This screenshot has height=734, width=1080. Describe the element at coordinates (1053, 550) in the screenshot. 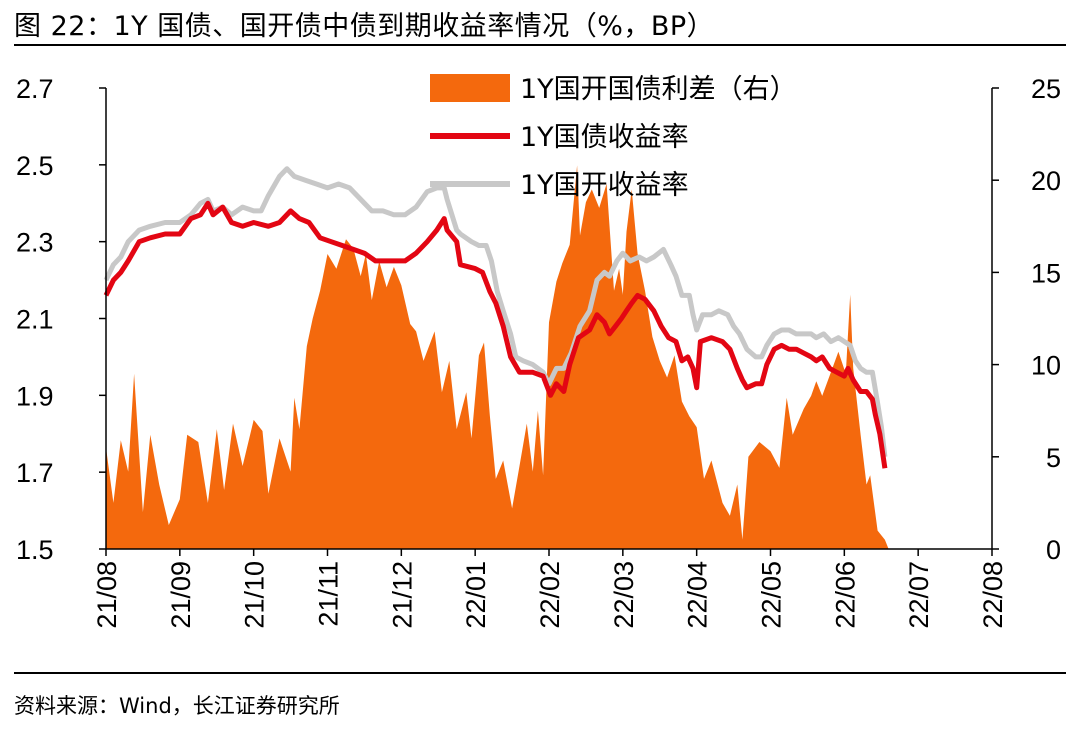

I see `right-tick-label: 0` at that location.